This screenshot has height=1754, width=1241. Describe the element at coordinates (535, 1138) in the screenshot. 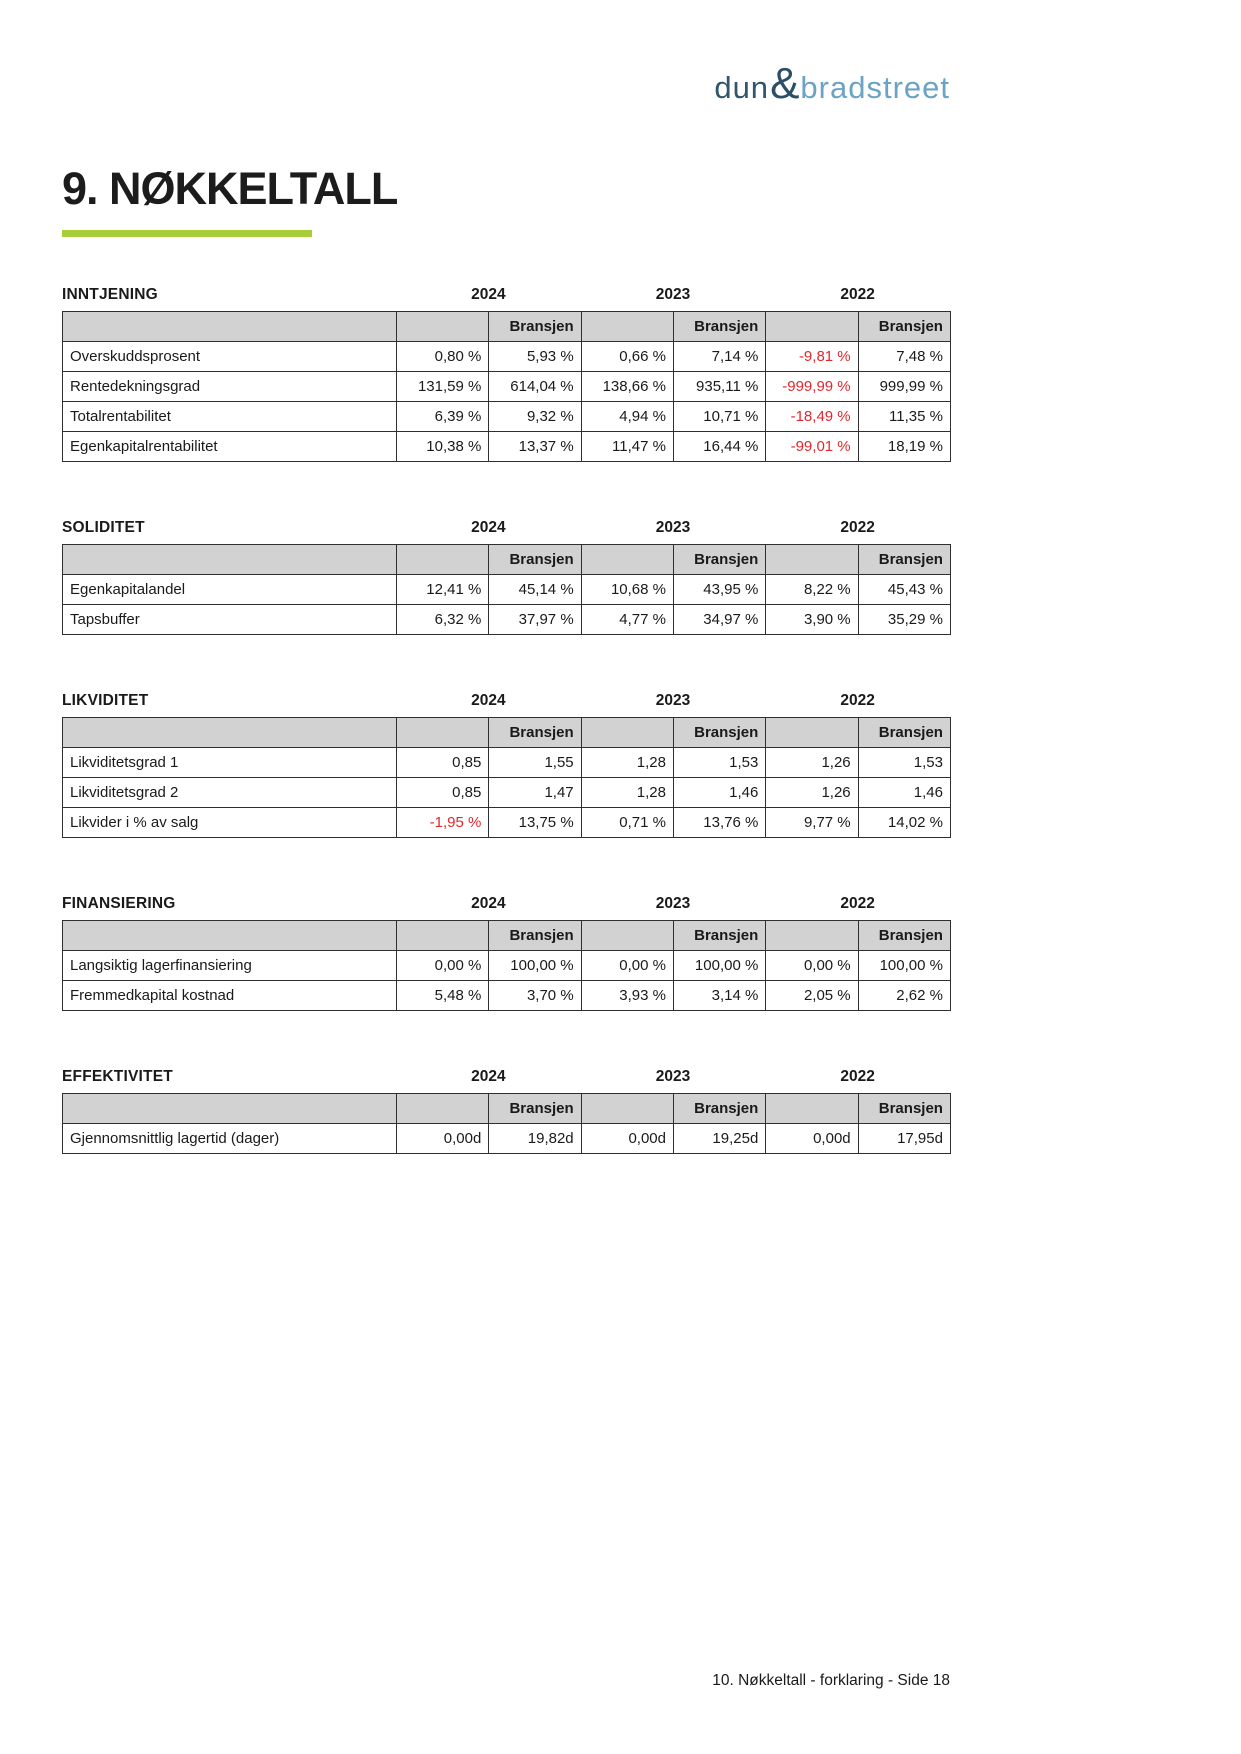

I see `value-cell: 19,82d` at that location.